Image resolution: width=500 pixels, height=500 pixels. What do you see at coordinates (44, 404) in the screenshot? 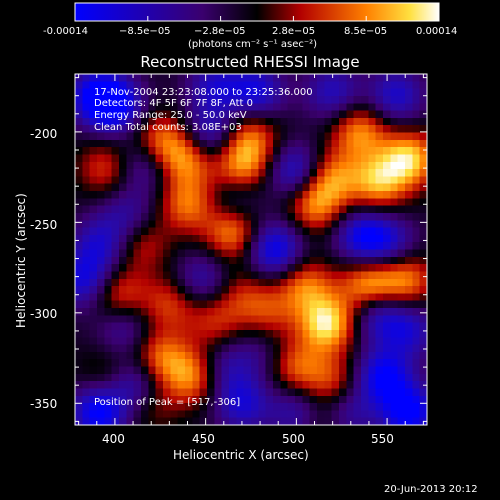
I see `y-tick-label-3: -350` at bounding box center [44, 404].